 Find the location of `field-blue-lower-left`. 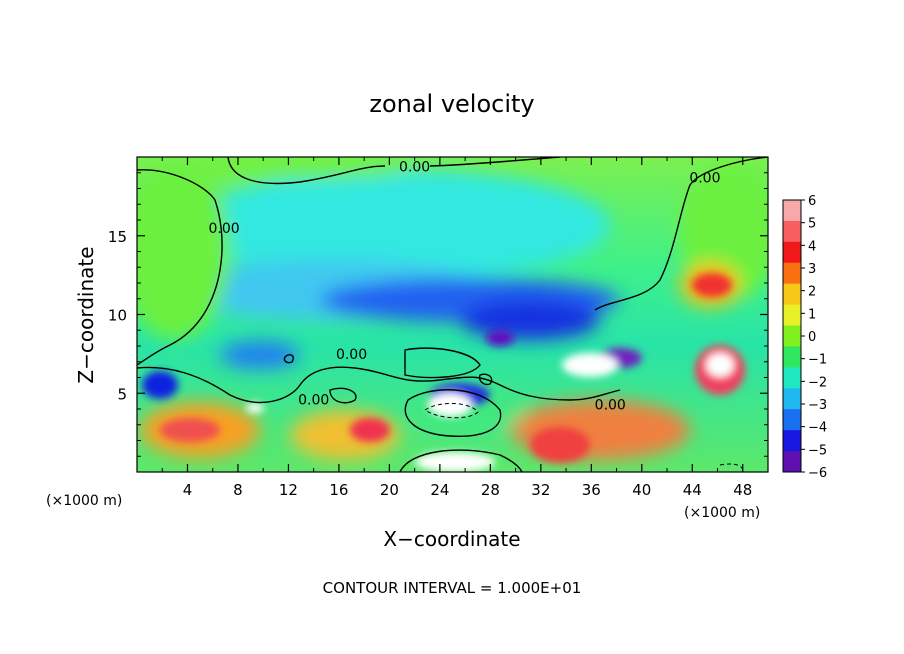

field-blue-lower-left is located at coordinates (160, 385).